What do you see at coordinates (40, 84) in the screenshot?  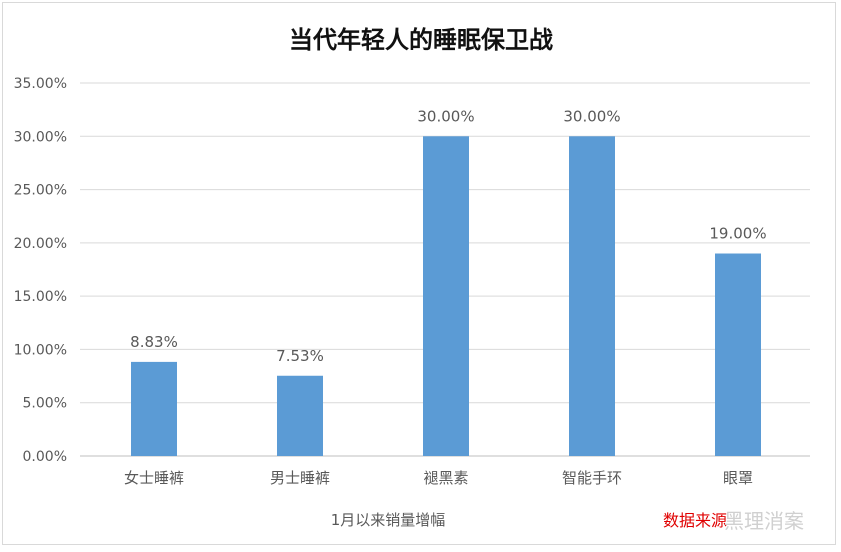 I see `y-tick-label: 35.00%` at bounding box center [40, 84].